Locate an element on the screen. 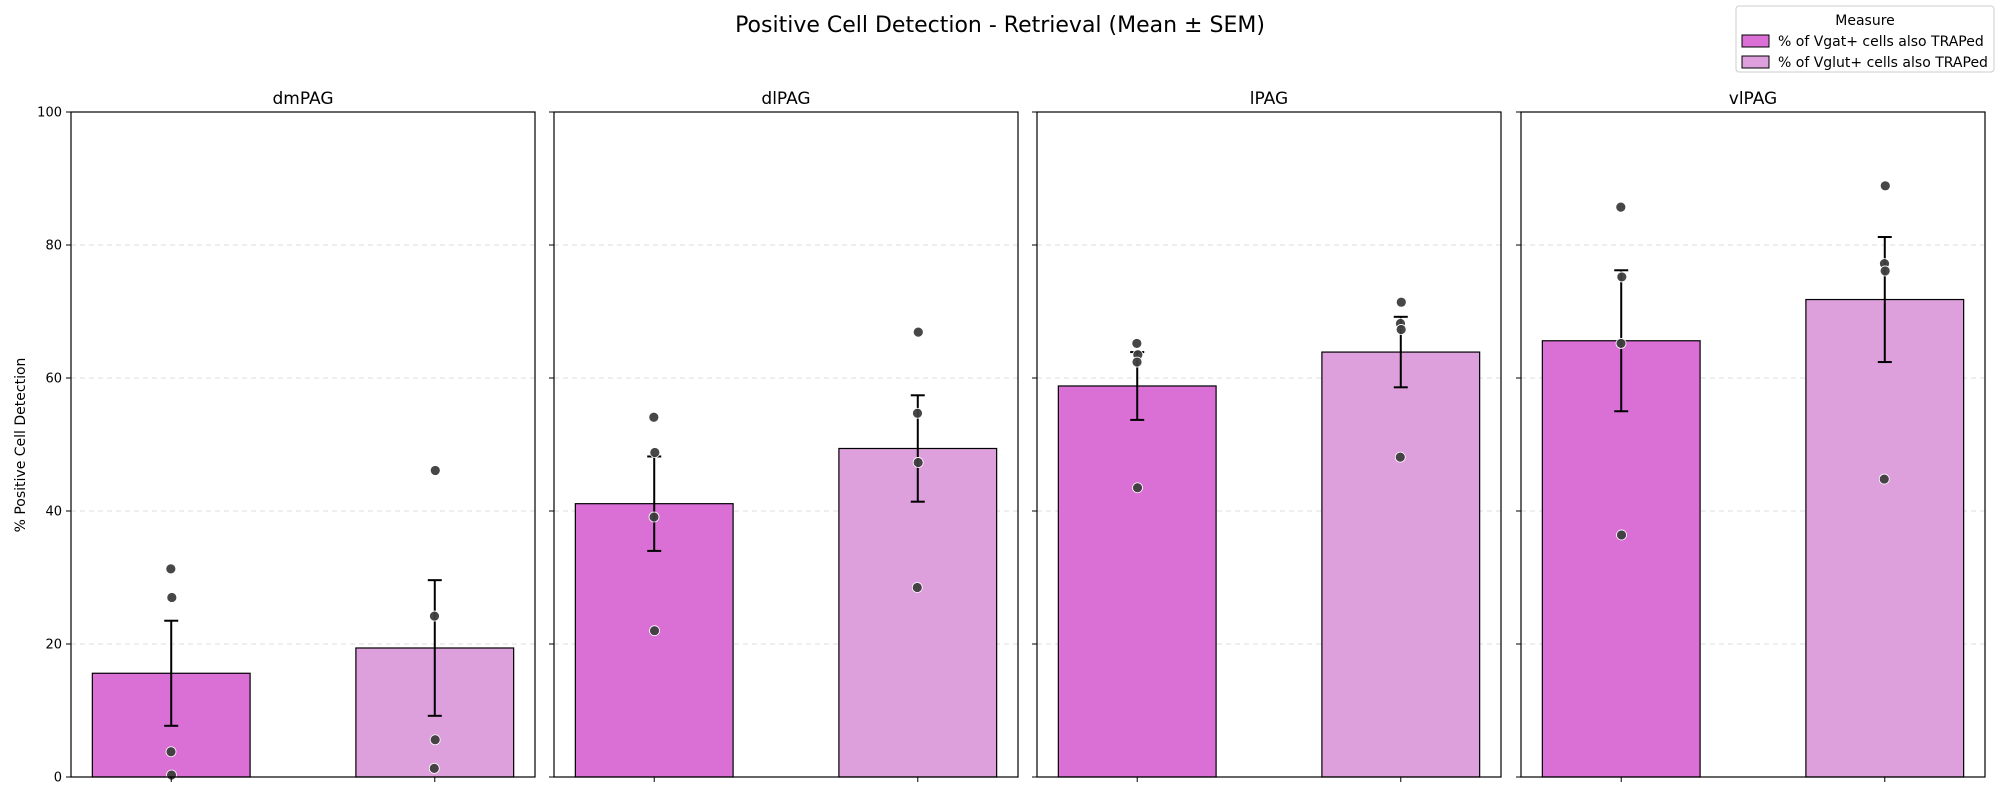  legend-title: Measure is located at coordinates (1865, 21).